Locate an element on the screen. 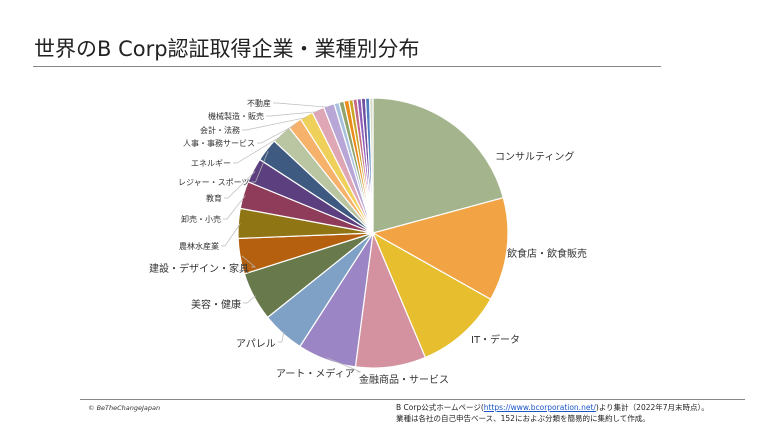  footer-divider is located at coordinates (412, 399).